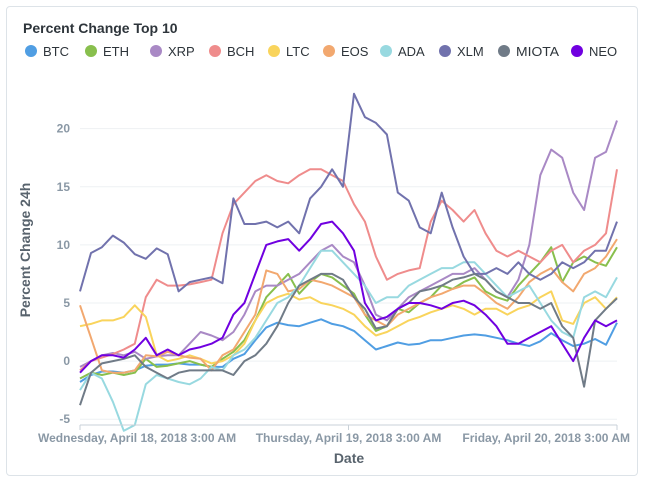 Image resolution: width=645 pixels, height=483 pixels. What do you see at coordinates (66, 361) in the screenshot?
I see `y-tick-label: 0` at bounding box center [66, 361].